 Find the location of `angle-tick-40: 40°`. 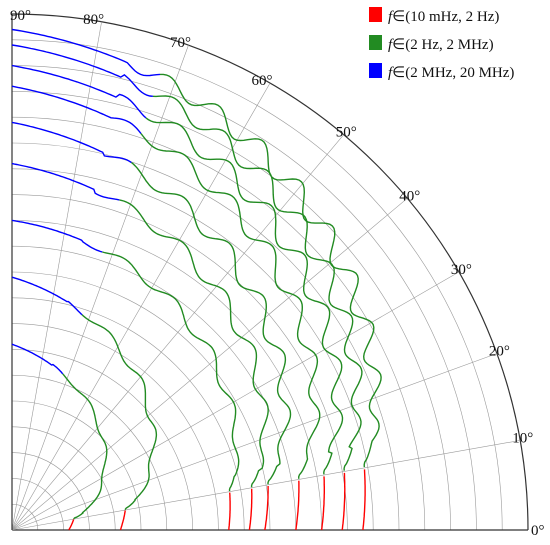

angle-tick-40: 40° is located at coordinates (409, 196).